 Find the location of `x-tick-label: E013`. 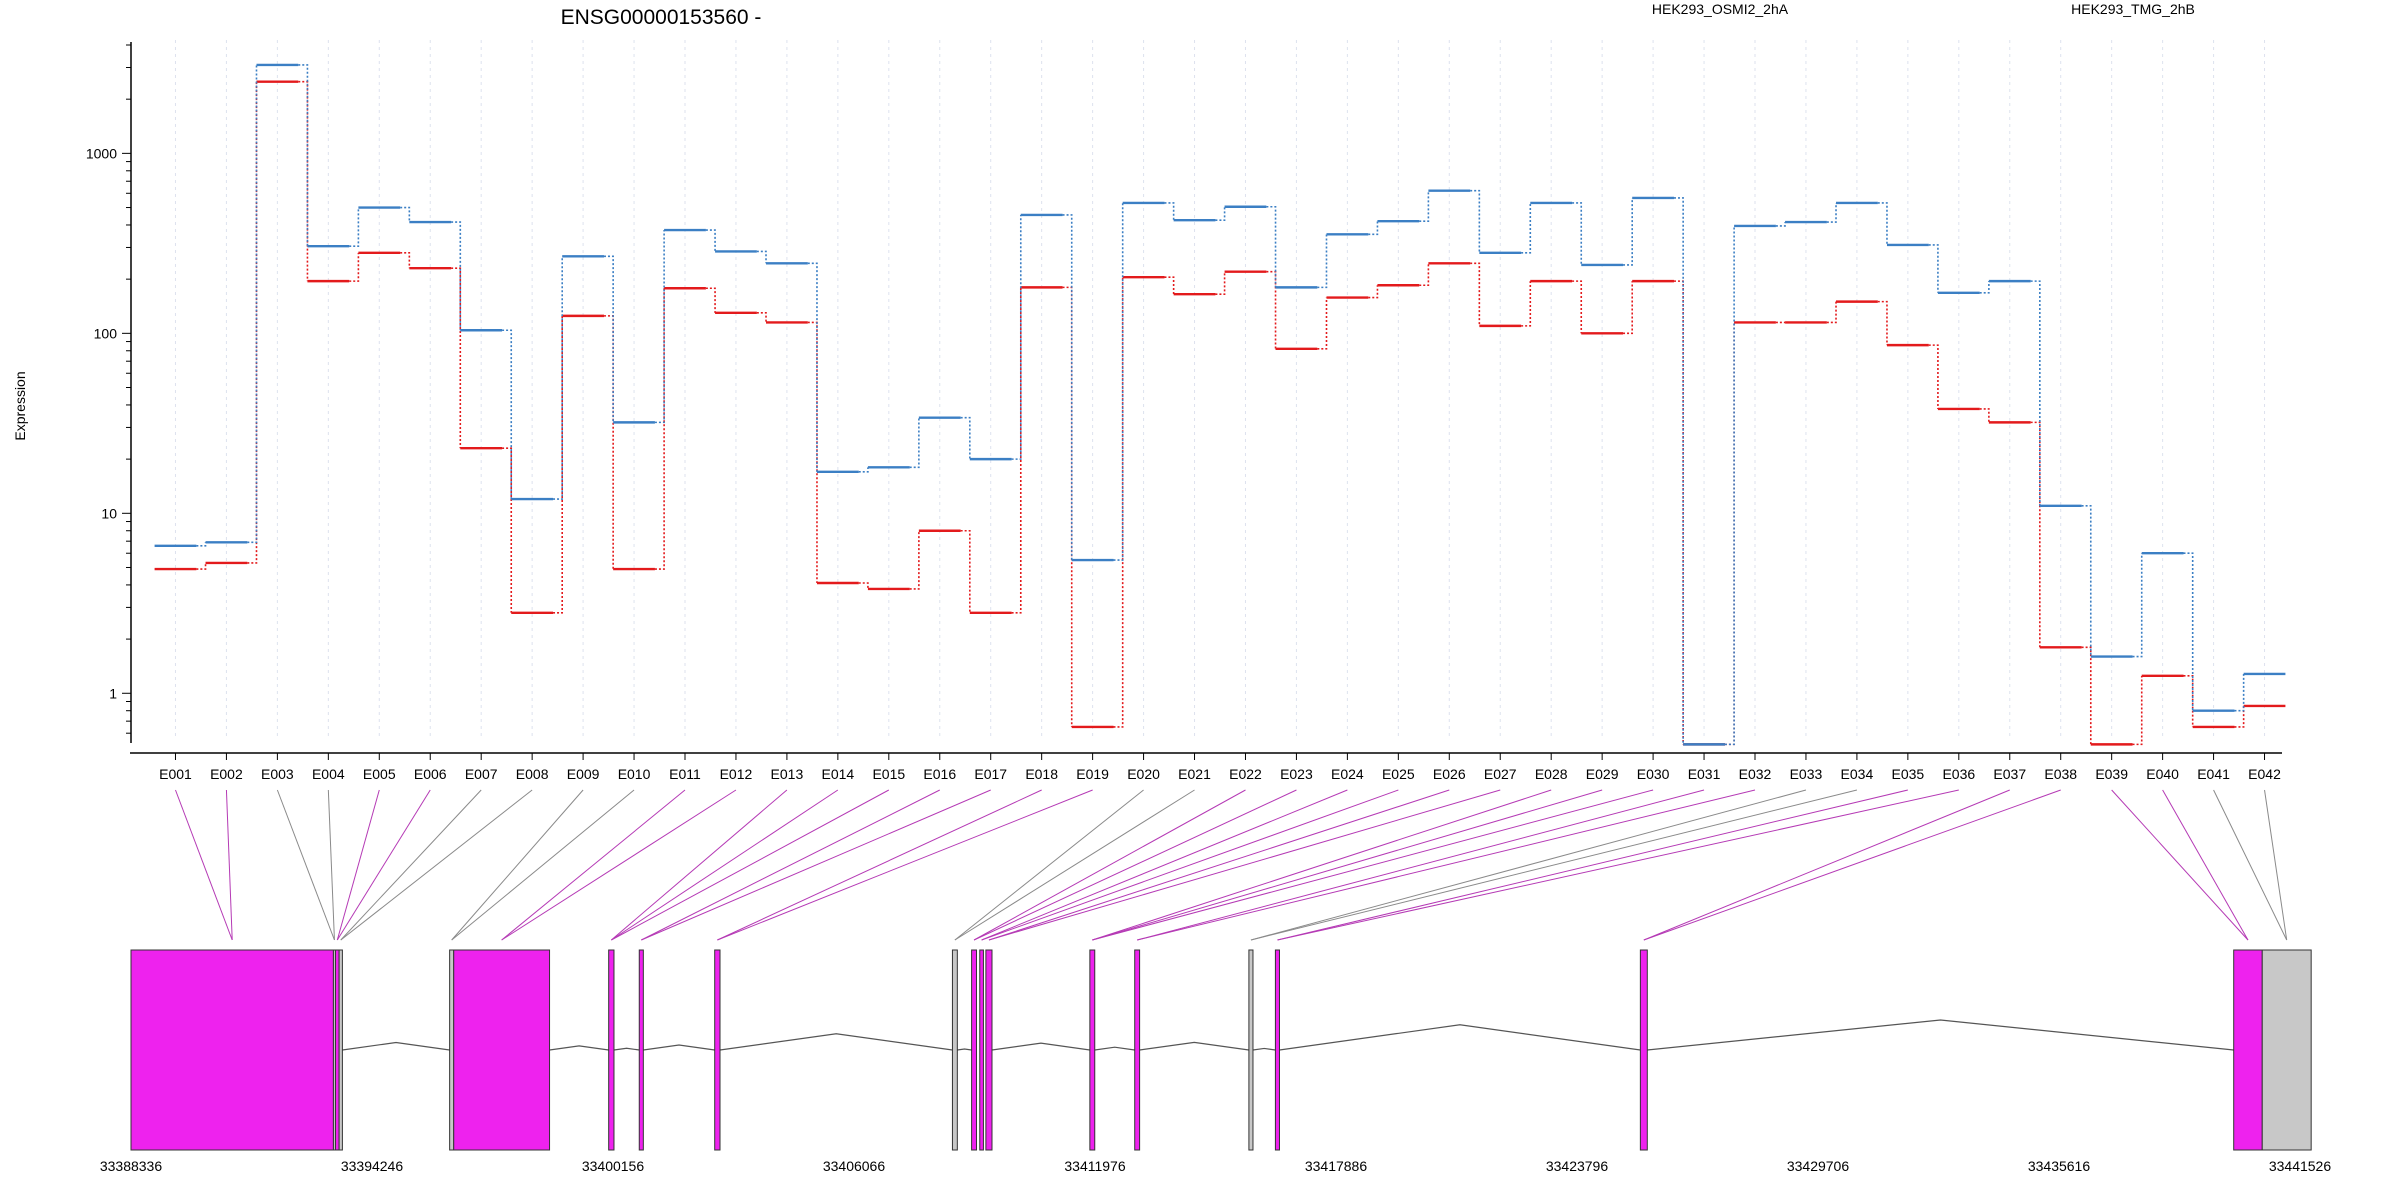

x-tick-label: E013 is located at coordinates (787, 774).